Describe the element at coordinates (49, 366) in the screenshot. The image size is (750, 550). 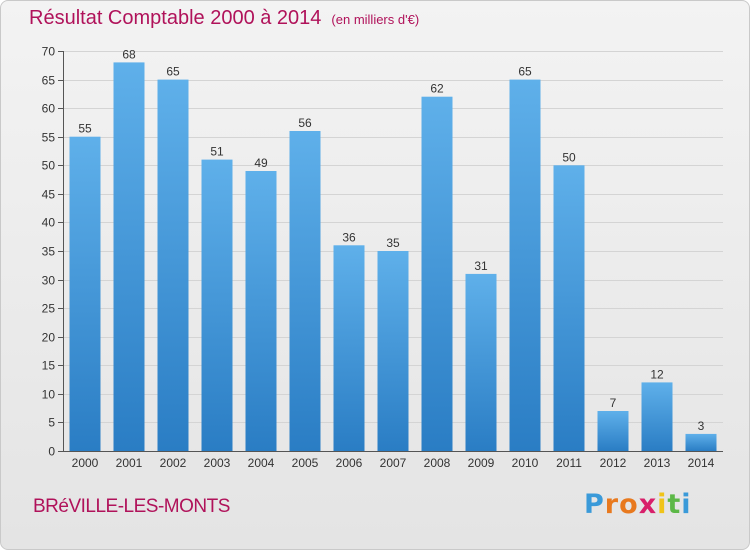
I see `y-tick-label: 15` at that location.